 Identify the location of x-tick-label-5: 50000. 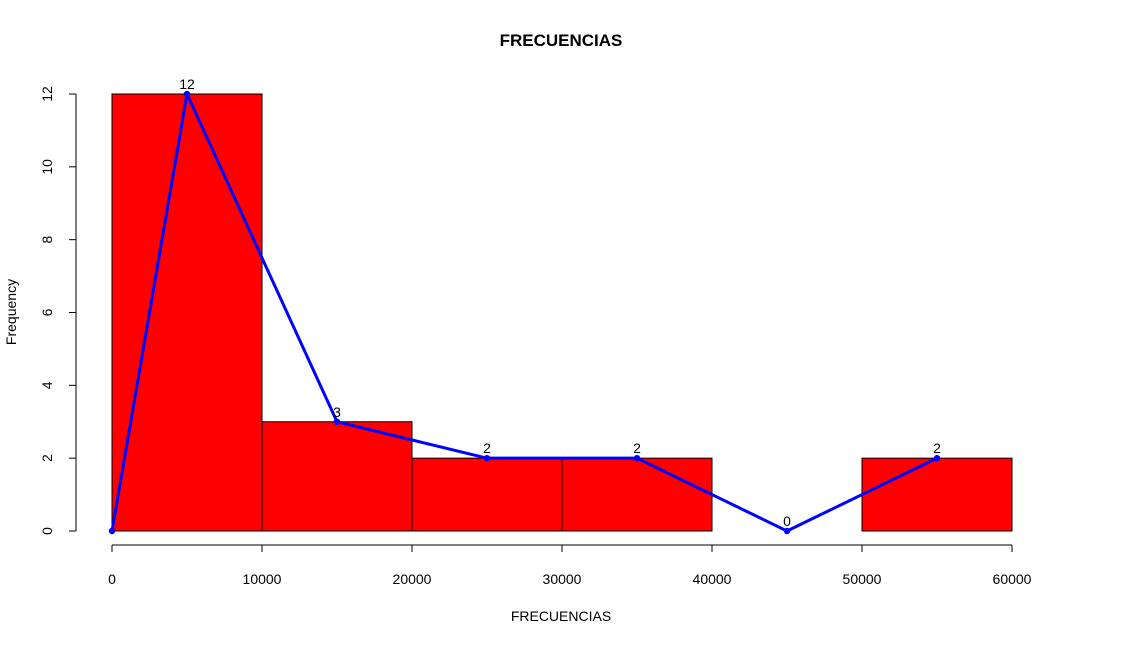
(862, 579).